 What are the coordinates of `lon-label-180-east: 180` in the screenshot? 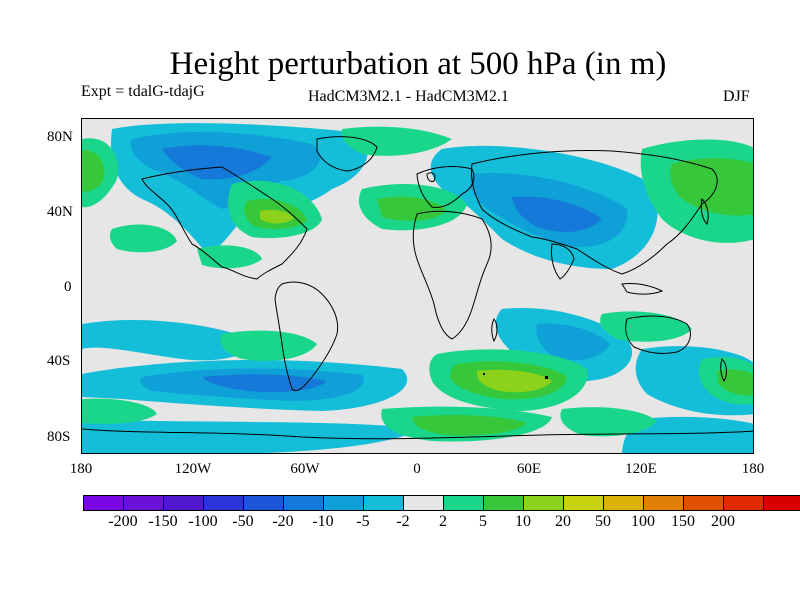 It's located at (753, 469).